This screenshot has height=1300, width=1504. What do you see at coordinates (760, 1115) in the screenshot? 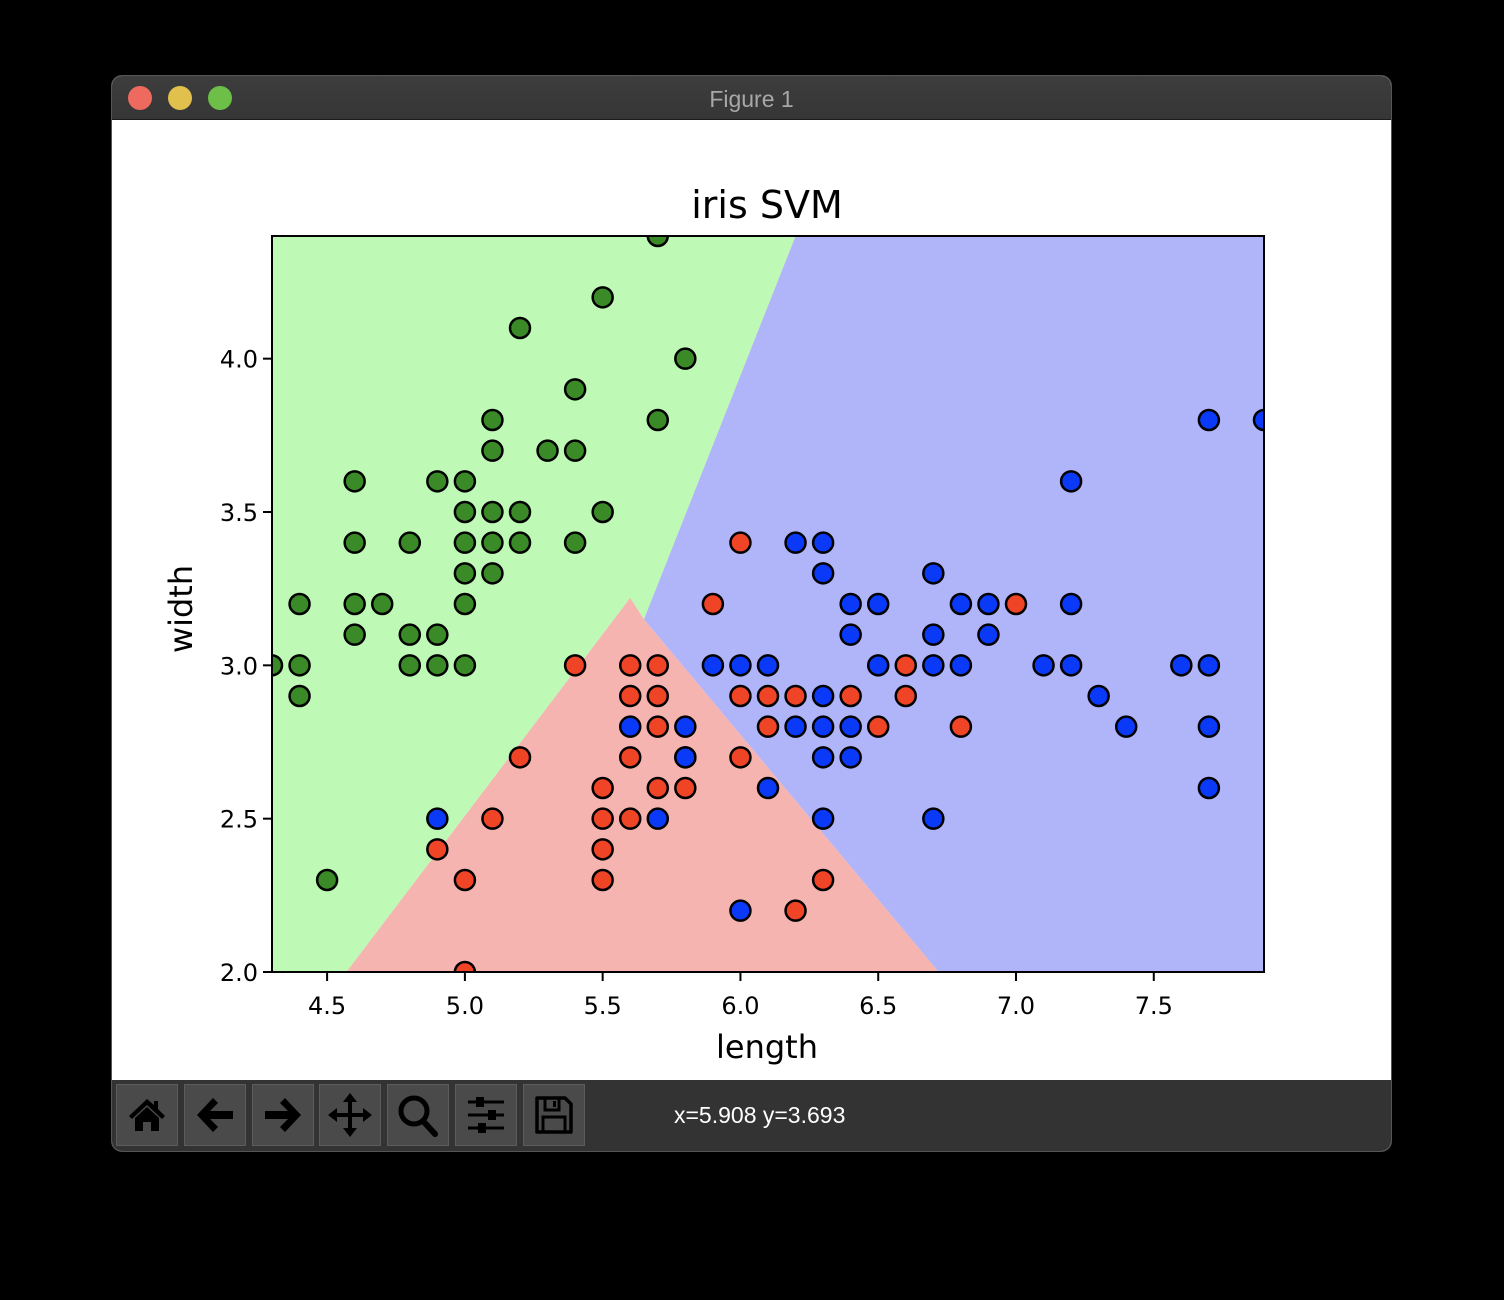
I see `cursor-coordinates: x=5.908 y=3.693` at bounding box center [760, 1115].